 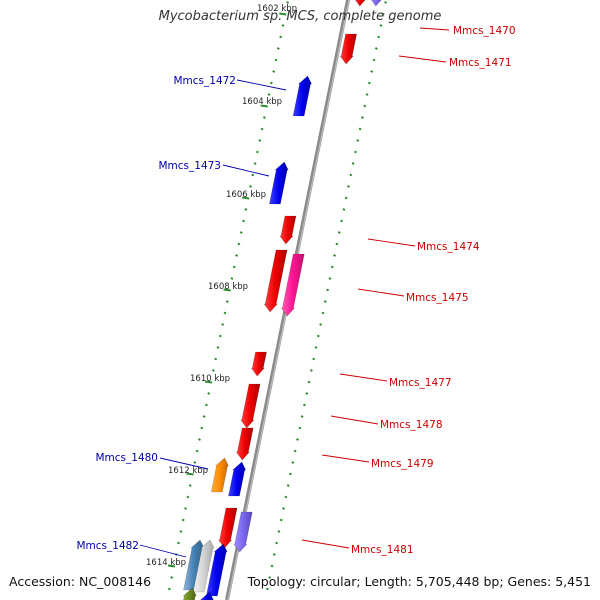 I want to click on scale-label-1606: 1606 kbp, so click(x=246, y=195).